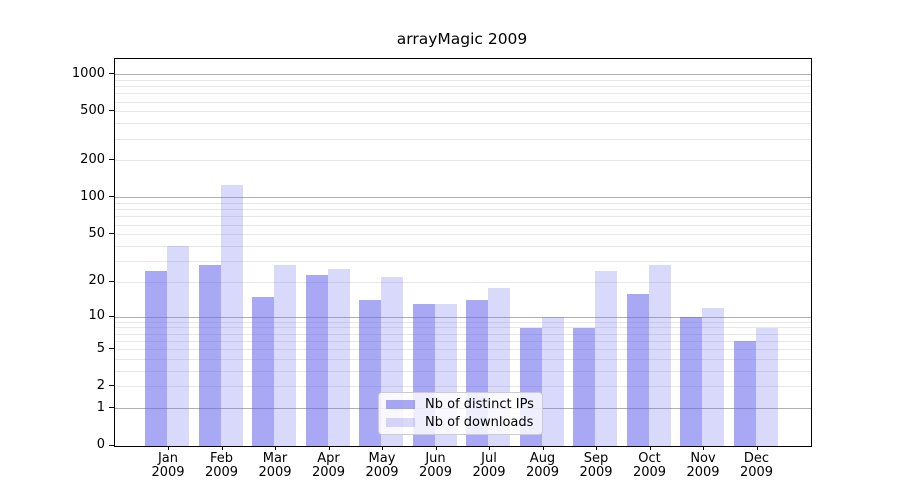 The image size is (900, 500). What do you see at coordinates (328, 465) in the screenshot?
I see `x-tick-label-apr: Apr 2009` at bounding box center [328, 465].